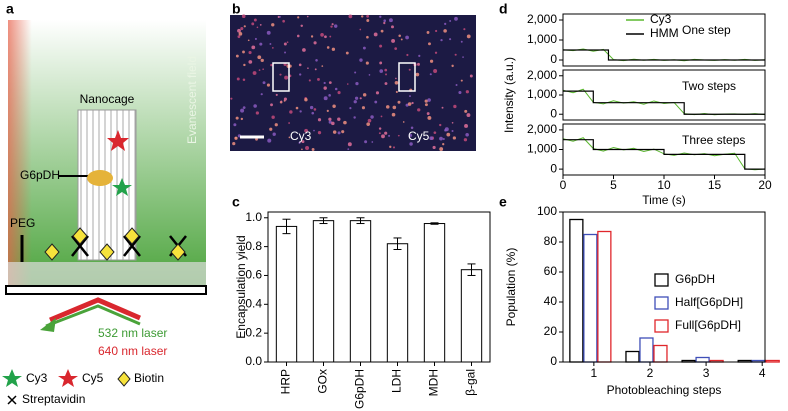 The image size is (788, 411). I want to click on legend-label: HMM, so click(664, 33).